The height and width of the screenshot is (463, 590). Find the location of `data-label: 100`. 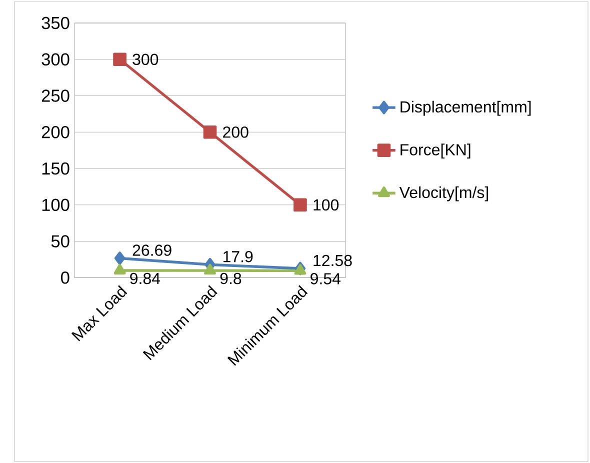

data-label: 100 is located at coordinates (326, 205).